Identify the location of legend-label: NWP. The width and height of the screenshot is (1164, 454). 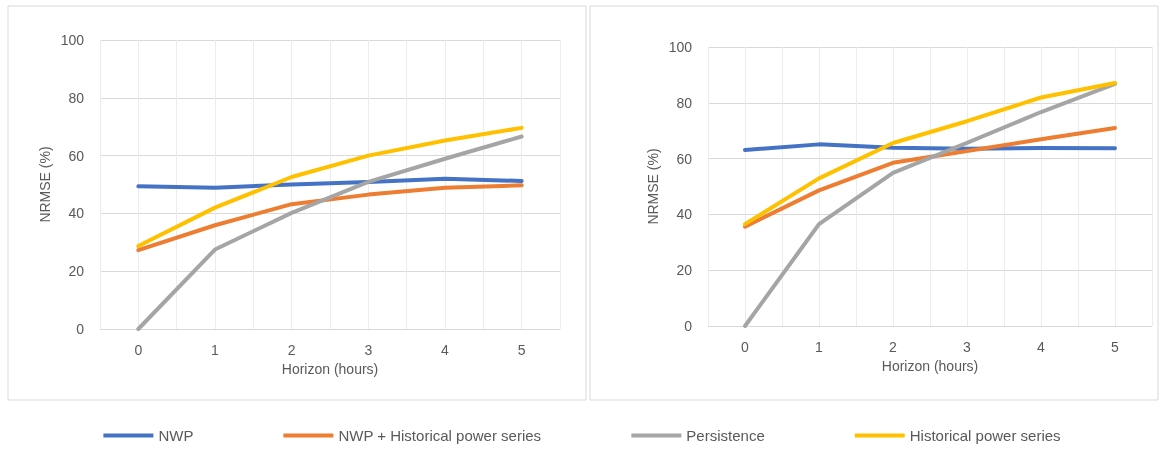
(176, 435).